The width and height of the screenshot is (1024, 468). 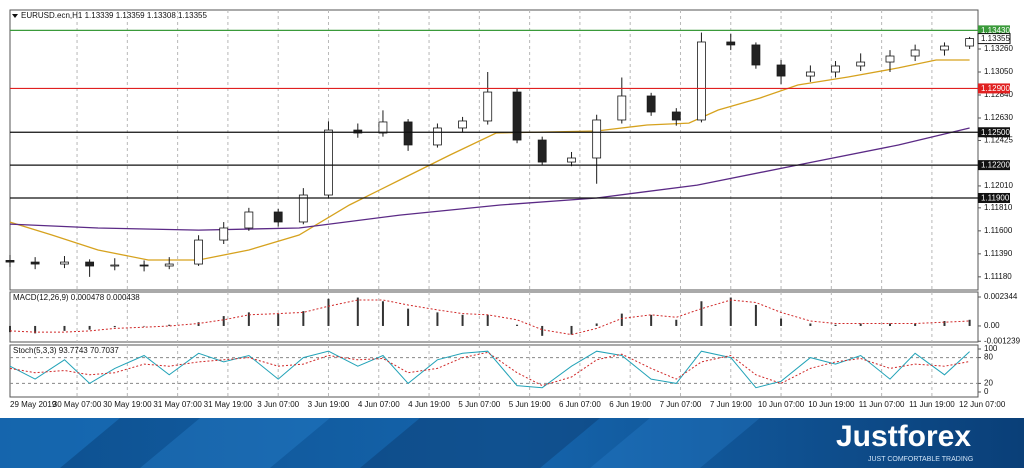 I want to click on x-tick-label: 12 Jun 07:00, so click(x=982, y=404).